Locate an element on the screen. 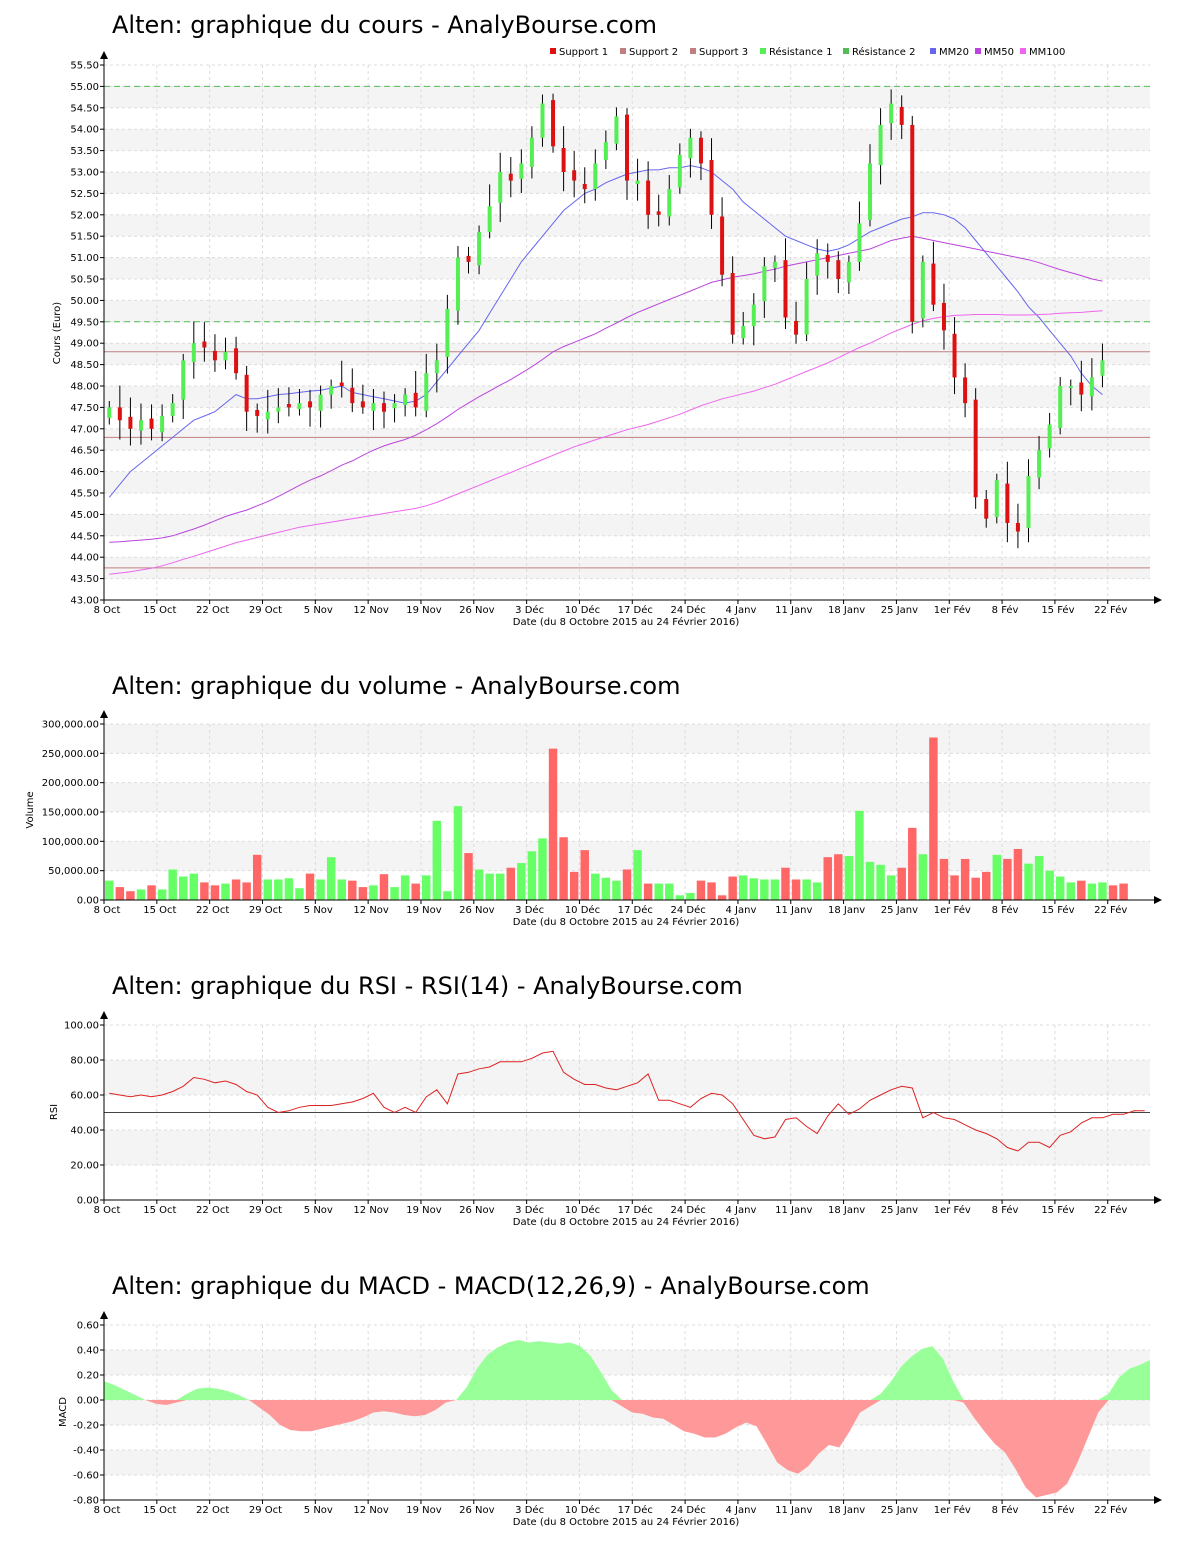 The height and width of the screenshot is (1550, 1200). volume-xtick-label: 4 Janv is located at coordinates (741, 910).